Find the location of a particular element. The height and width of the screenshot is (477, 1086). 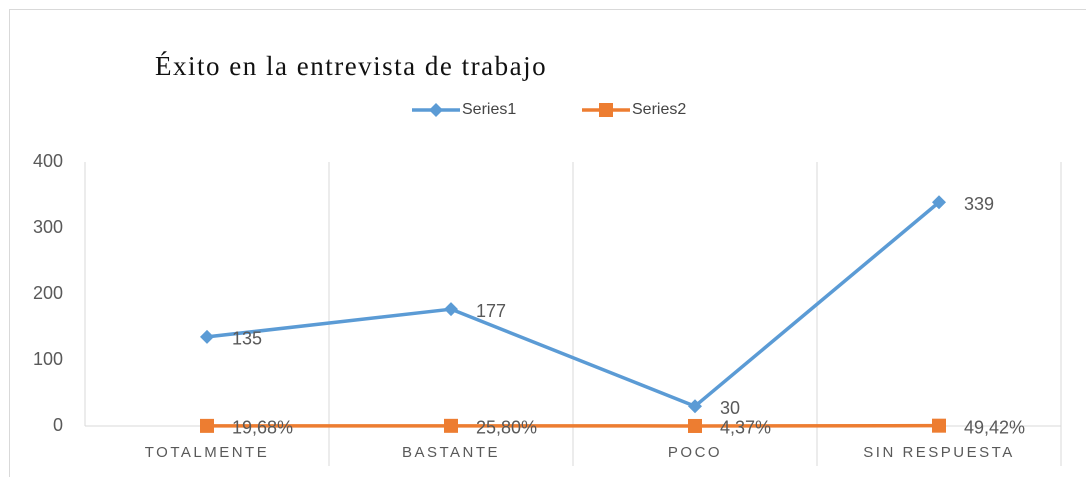

y-tick-label: 400 is located at coordinates (48, 161).